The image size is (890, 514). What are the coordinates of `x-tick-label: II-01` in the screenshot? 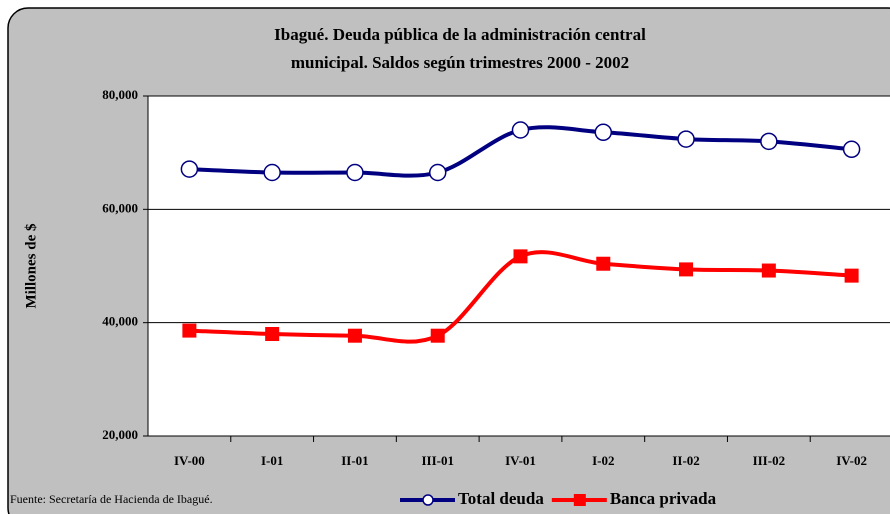 It's located at (354, 460).